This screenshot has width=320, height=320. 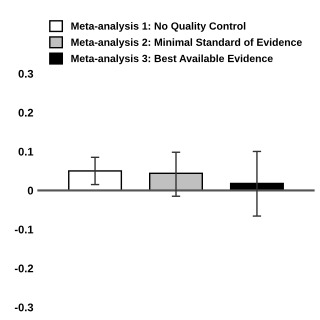 I want to click on y-tick-label: 0.2, so click(x=26, y=112).